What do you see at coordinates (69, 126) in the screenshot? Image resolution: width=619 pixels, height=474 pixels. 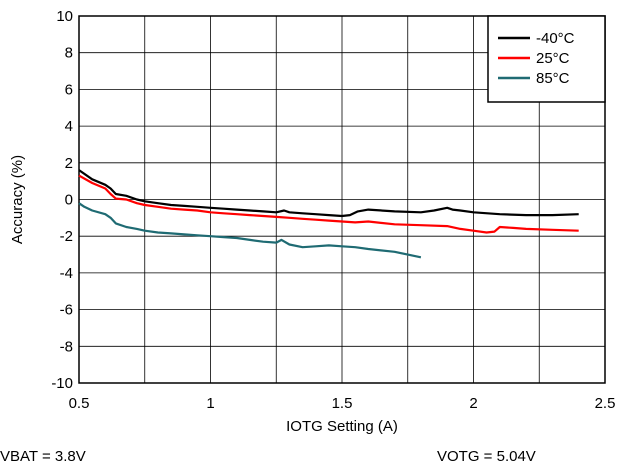 I see `y-tick-label: 4` at bounding box center [69, 126].